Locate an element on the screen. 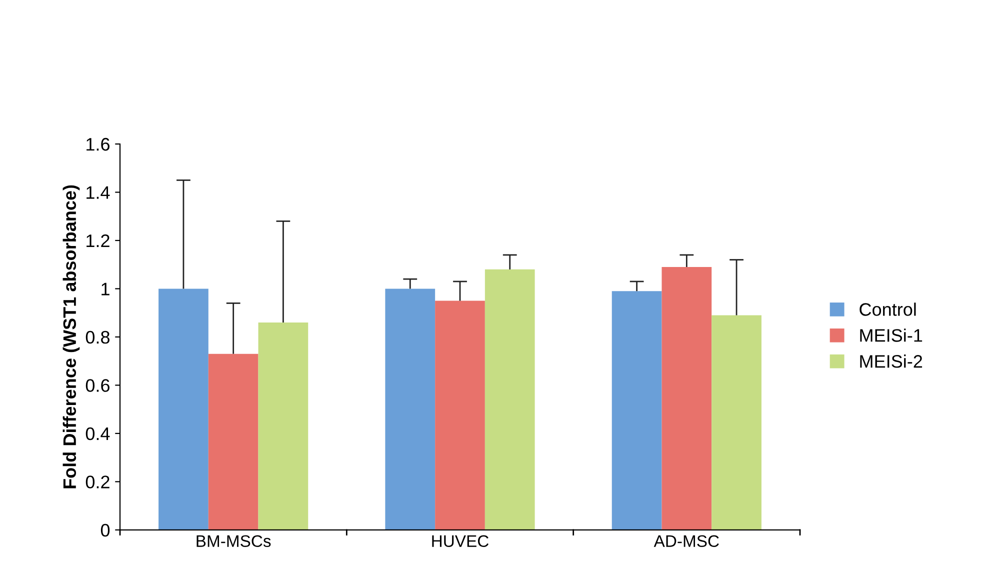 The height and width of the screenshot is (576, 1000). y-tick-label: 0.2 is located at coordinates (98, 482).